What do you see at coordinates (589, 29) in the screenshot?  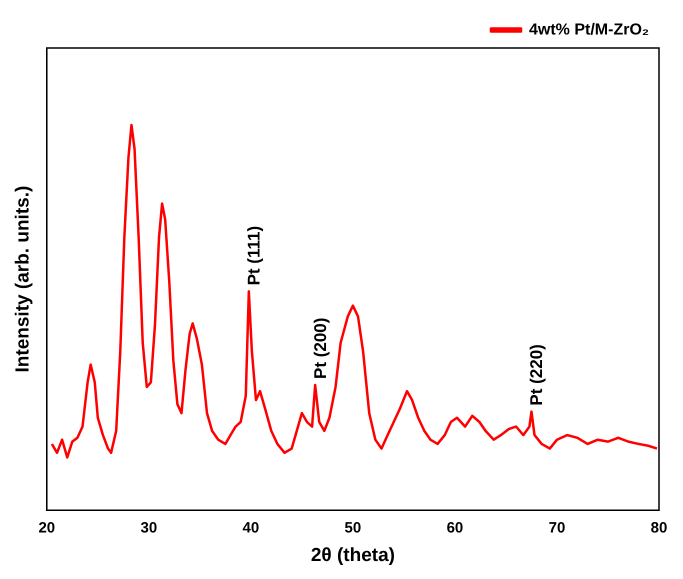 I see `legend-label: 4wt% Pt/M-ZrO₂` at bounding box center [589, 29].